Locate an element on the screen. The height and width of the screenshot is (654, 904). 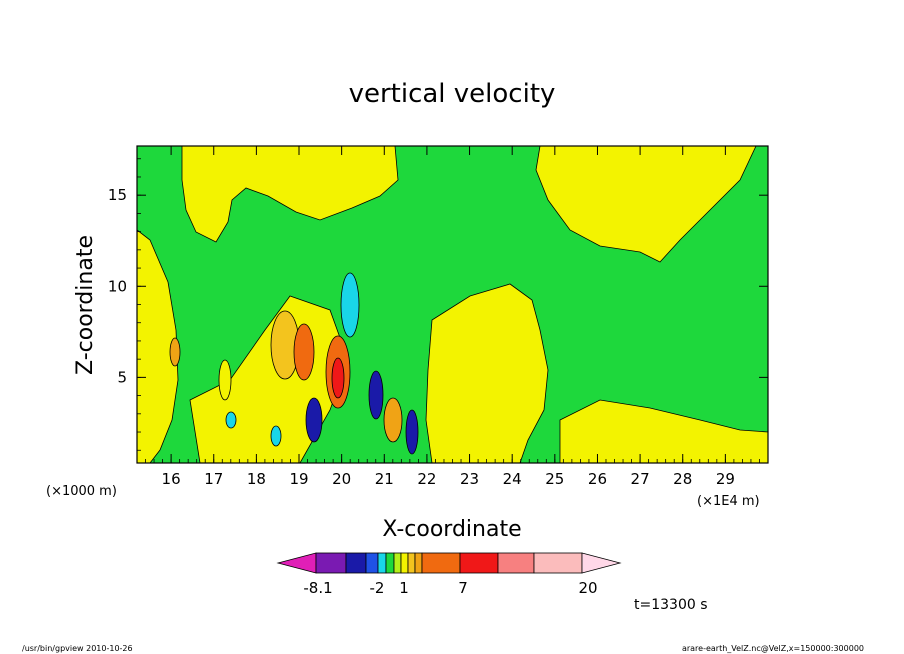
left-lower-region is located at coordinates (158, 346).